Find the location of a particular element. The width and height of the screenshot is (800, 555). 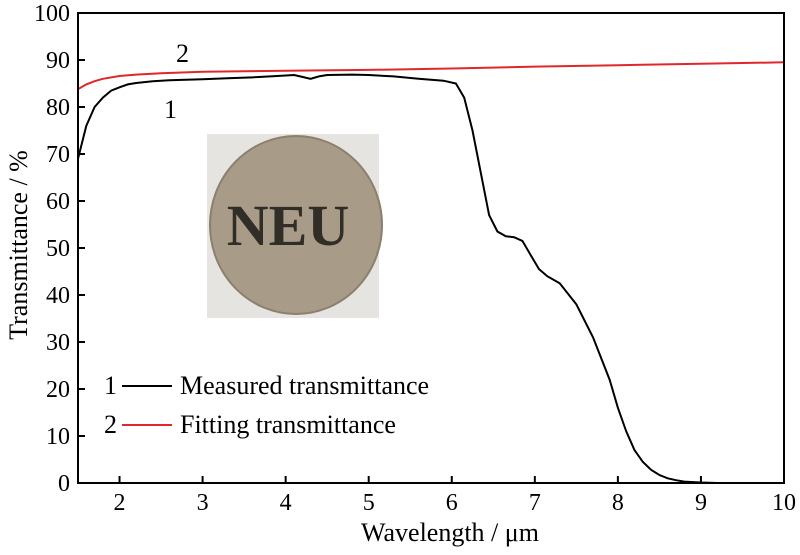

y-tick-label: 30 is located at coordinates (58, 343).